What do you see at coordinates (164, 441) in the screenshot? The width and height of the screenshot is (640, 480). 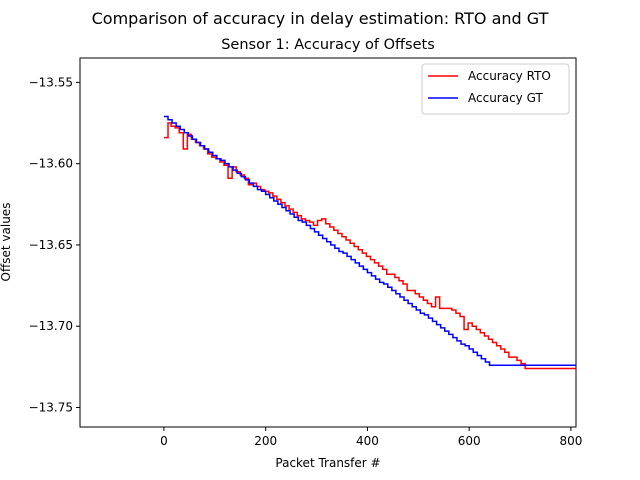 I see `x-tick-label: 0` at bounding box center [164, 441].